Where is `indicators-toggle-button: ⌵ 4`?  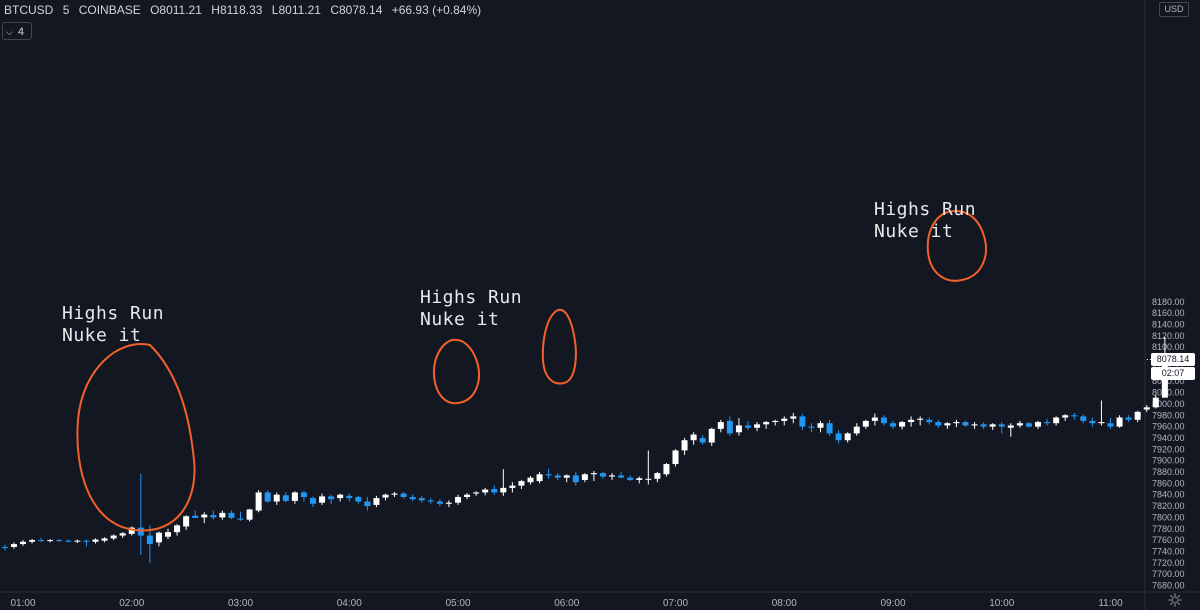 indicators-toggle-button: ⌵ 4 is located at coordinates (17, 31).